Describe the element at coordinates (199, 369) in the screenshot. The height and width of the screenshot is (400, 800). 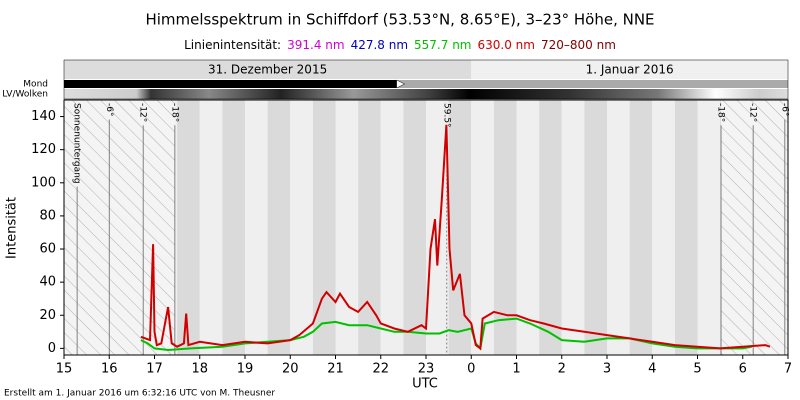
I see `x-tick-label: 18` at that location.